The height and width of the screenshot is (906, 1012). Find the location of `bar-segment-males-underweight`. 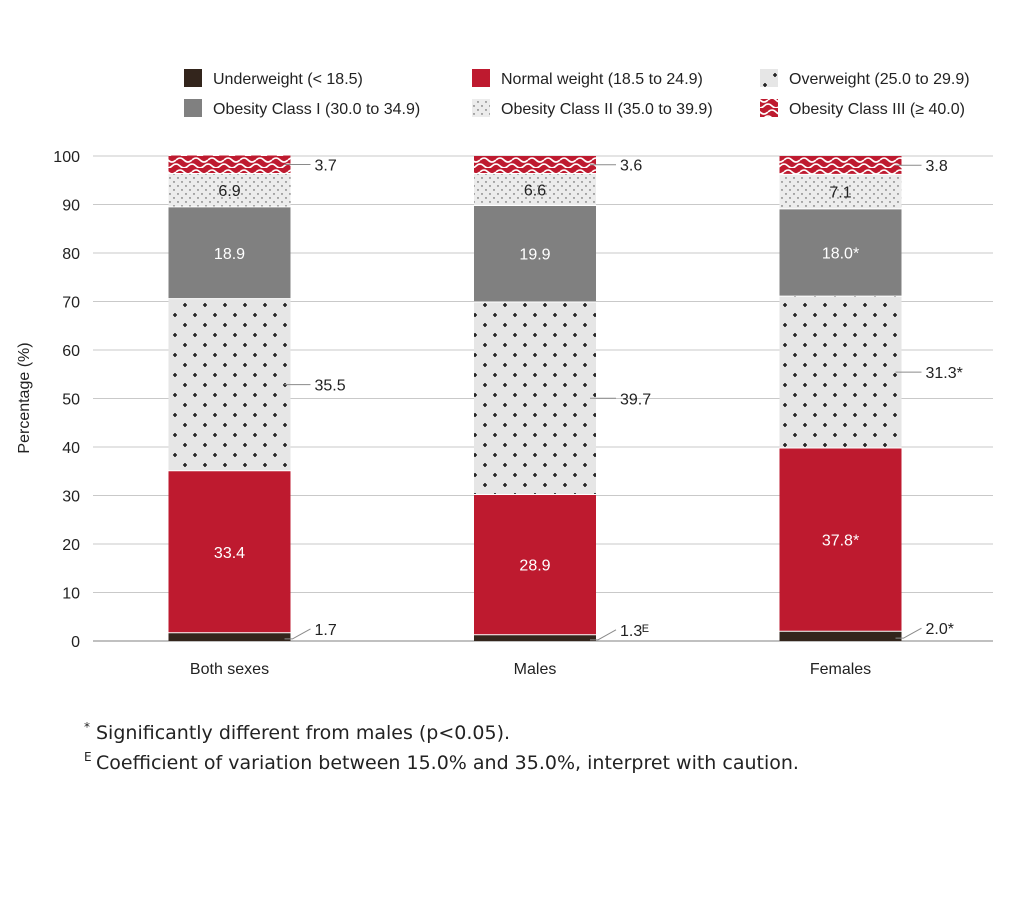

bar-segment-males-underweight is located at coordinates (535, 637).